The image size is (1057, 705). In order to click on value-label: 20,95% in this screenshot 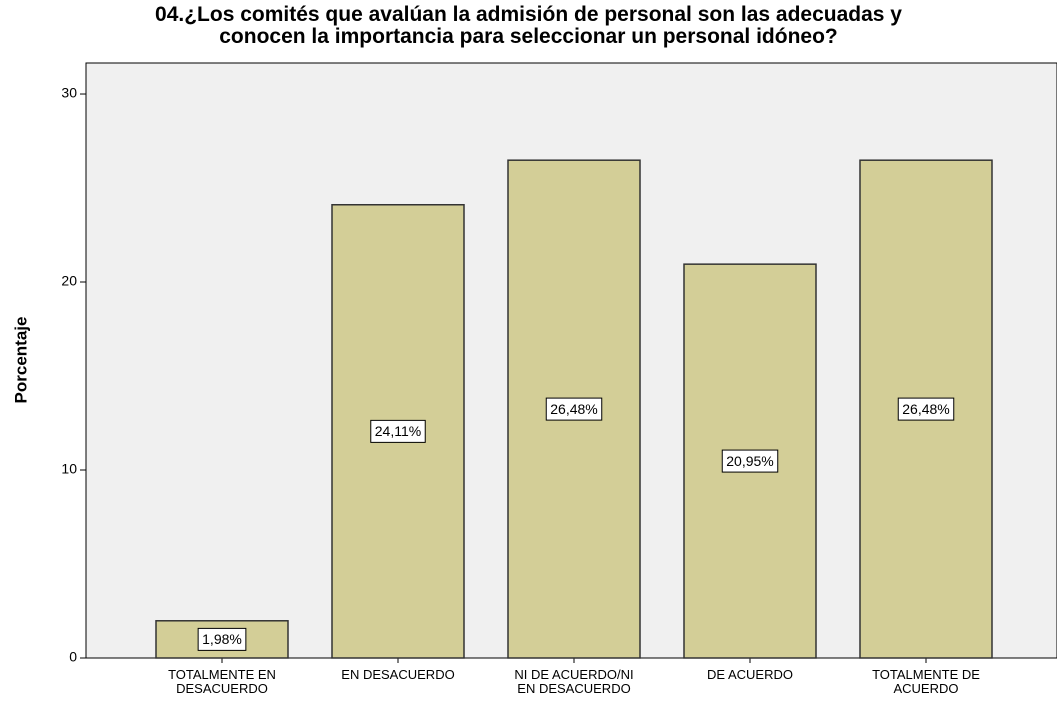, I will do `click(749, 461)`.